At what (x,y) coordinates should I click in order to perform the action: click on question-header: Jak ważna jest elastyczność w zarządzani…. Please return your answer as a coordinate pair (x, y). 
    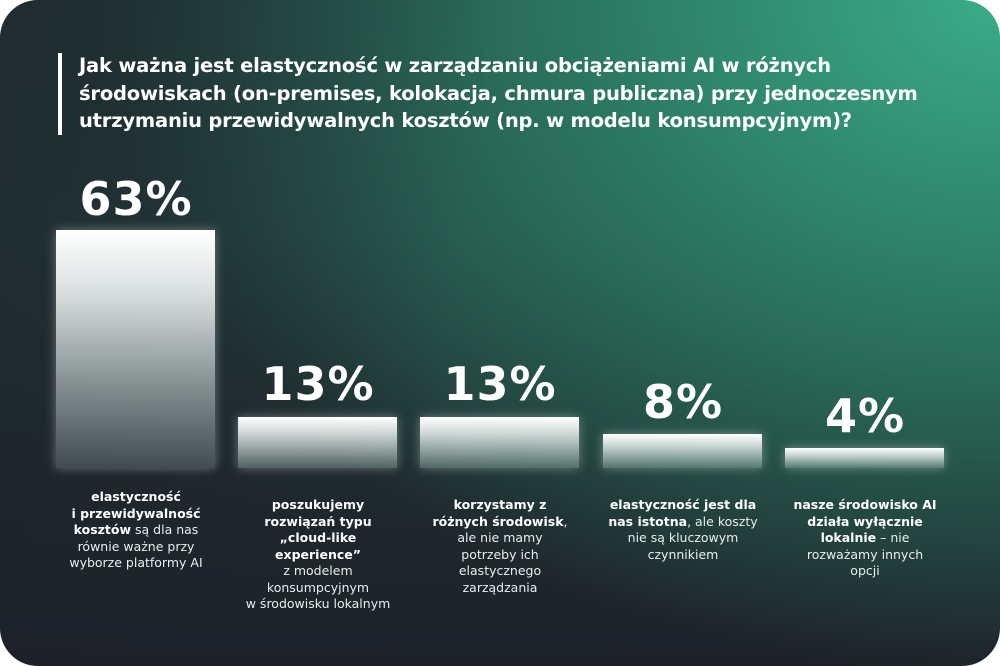
    Looking at the image, I should click on (508, 93).